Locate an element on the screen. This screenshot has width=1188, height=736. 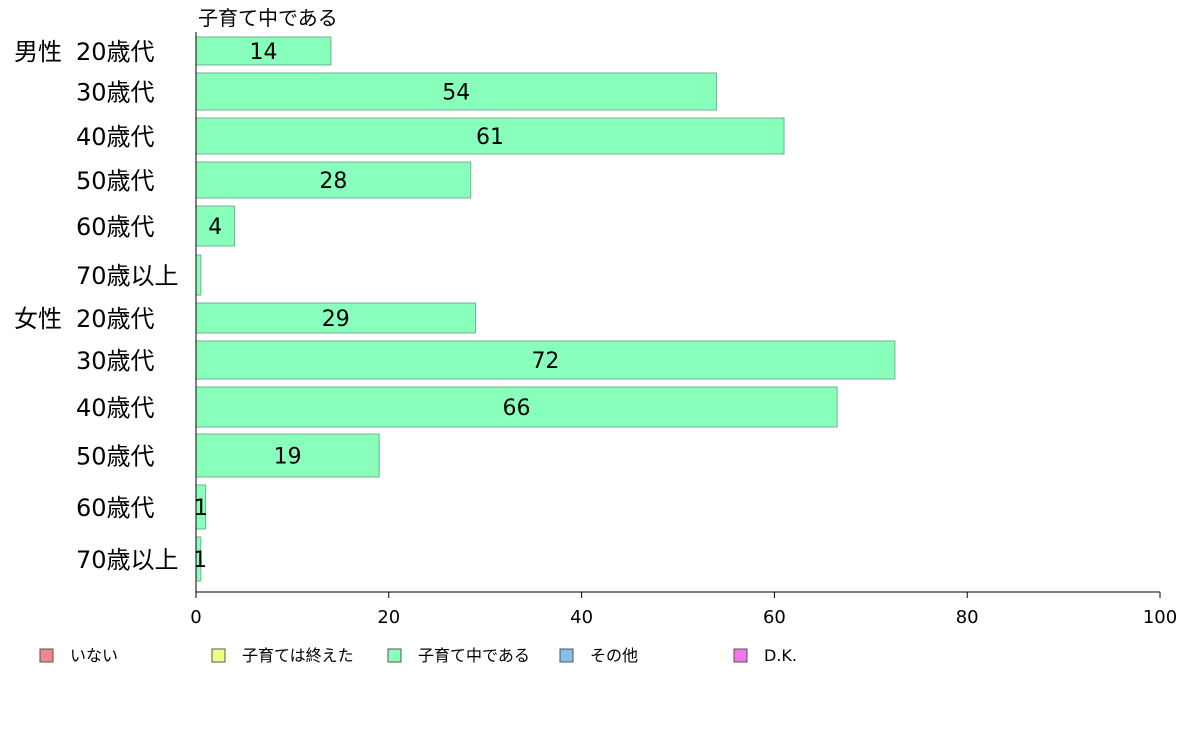
legend-label: 子育ては終えた is located at coordinates (298, 655).